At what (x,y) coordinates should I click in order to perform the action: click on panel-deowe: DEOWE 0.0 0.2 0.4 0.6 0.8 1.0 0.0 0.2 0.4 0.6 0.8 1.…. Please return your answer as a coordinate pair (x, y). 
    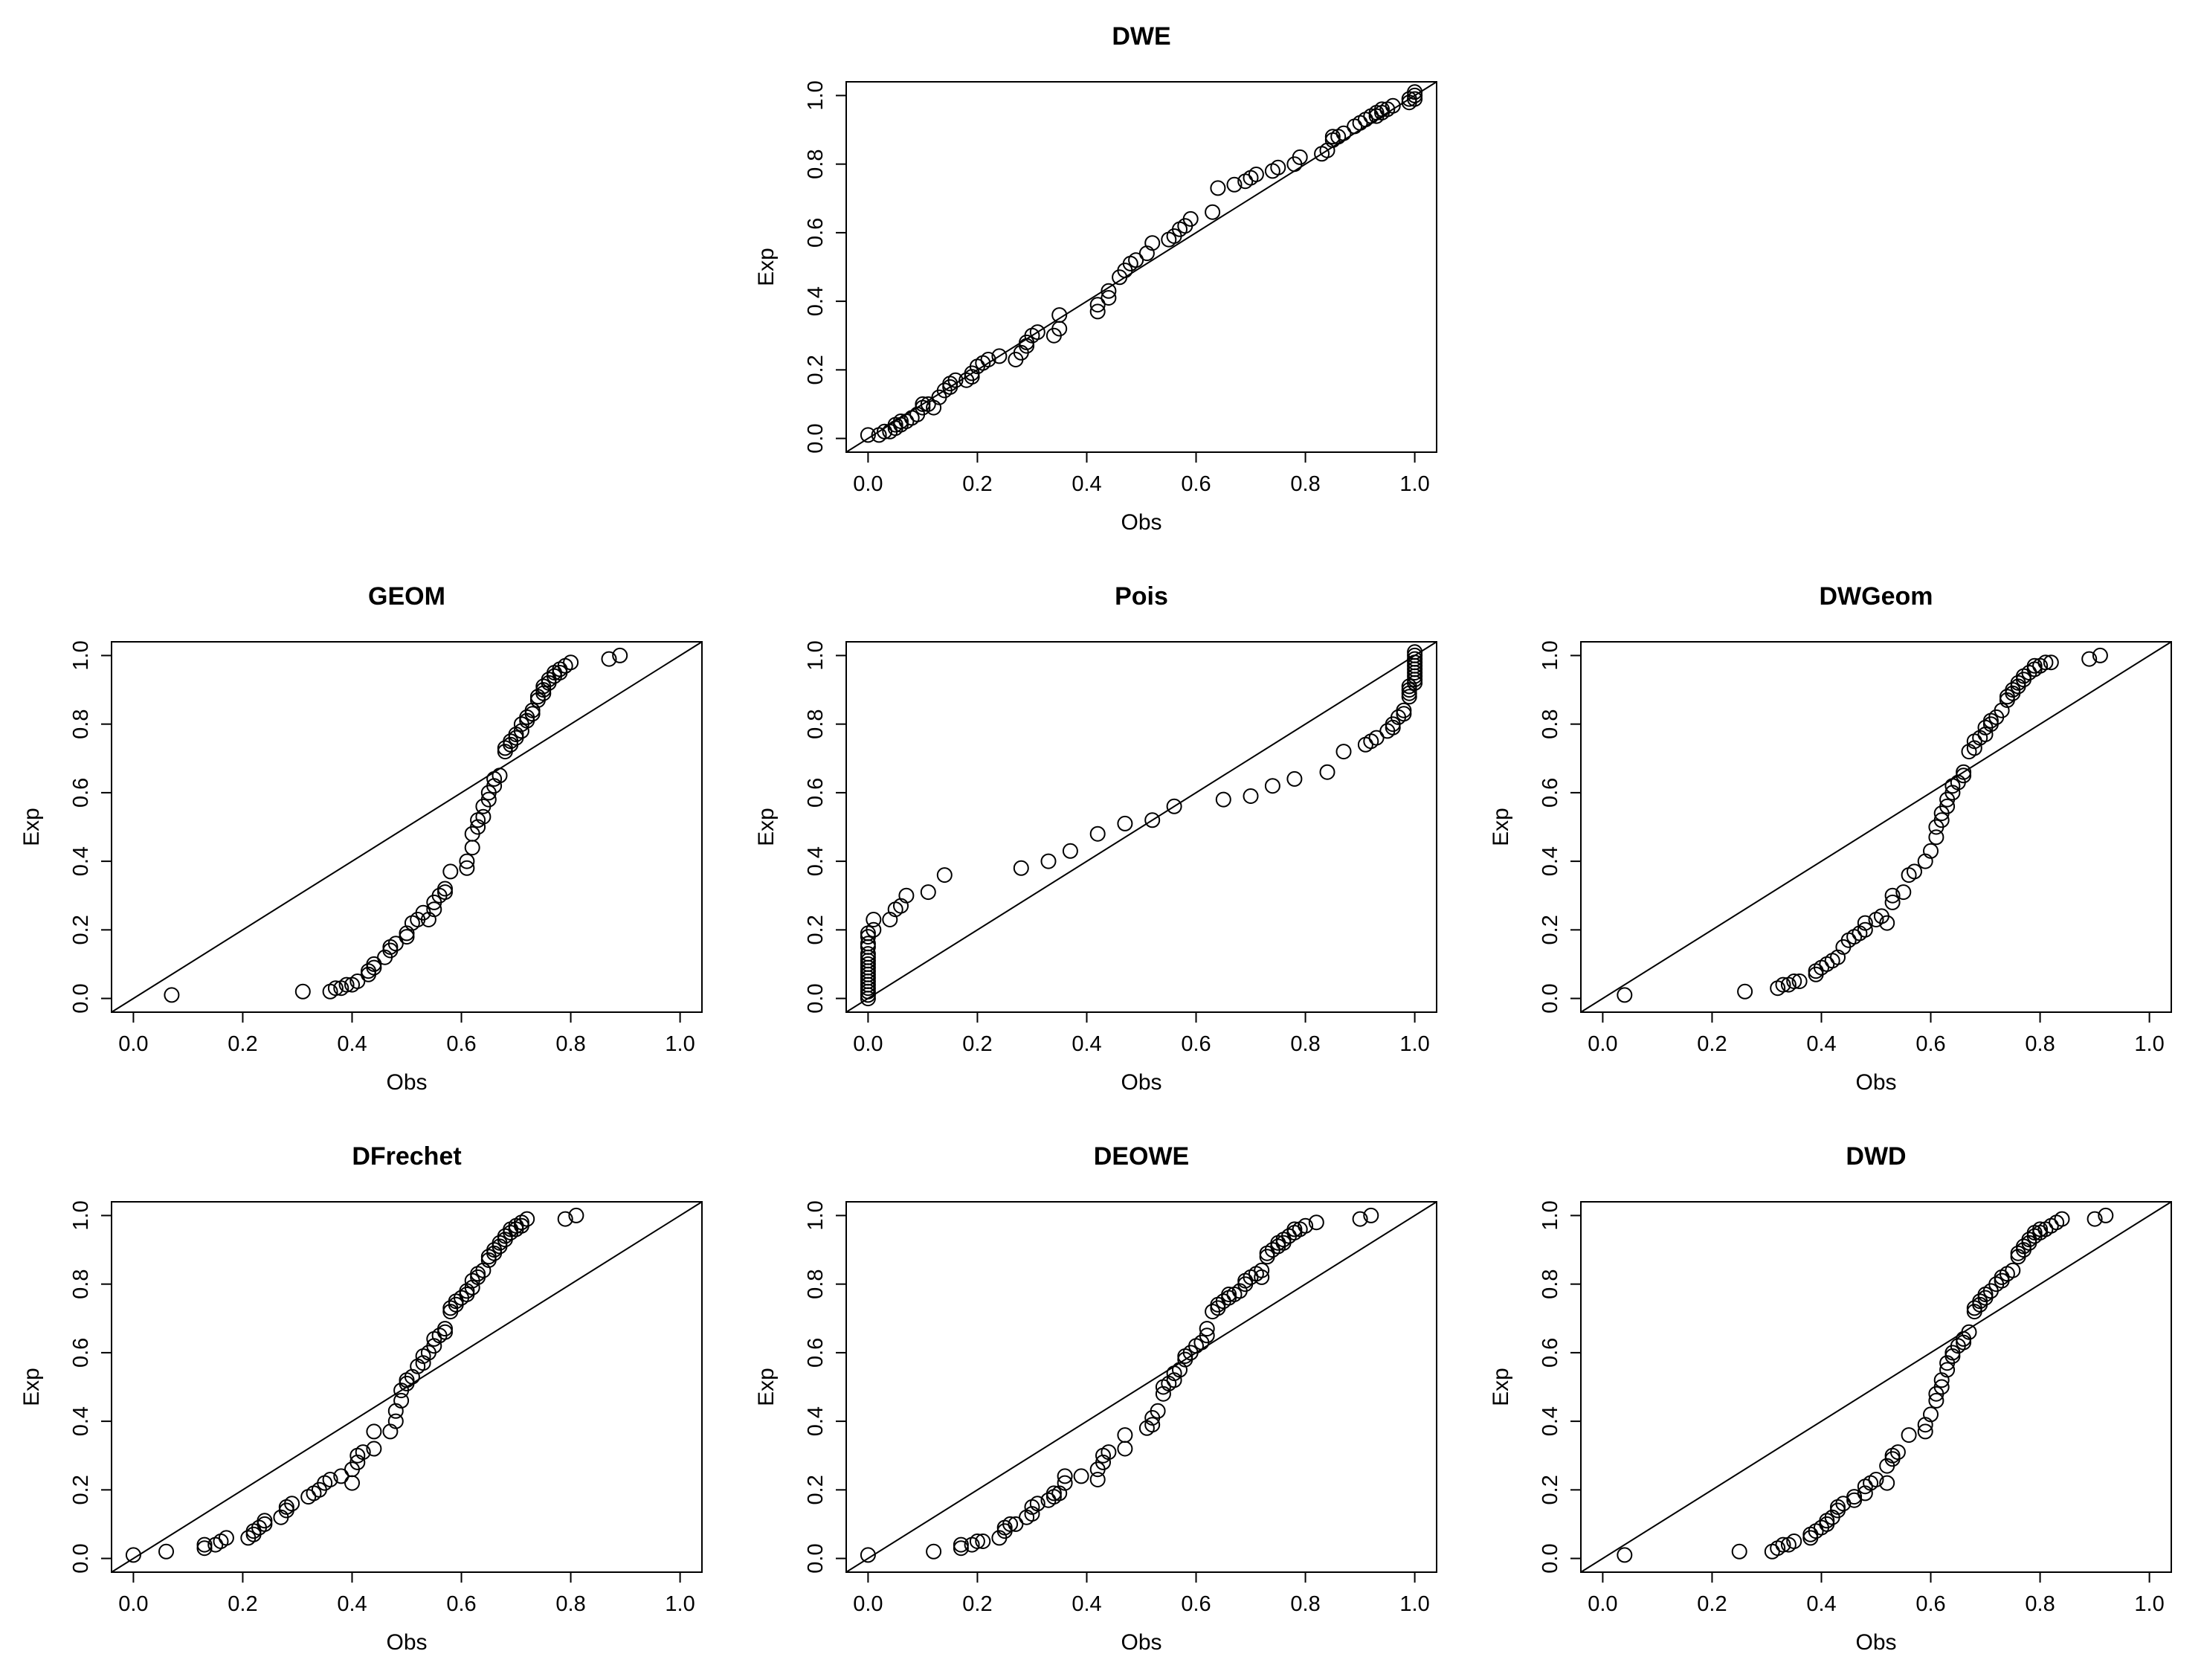
    Looking at the image, I should click on (1102, 1400).